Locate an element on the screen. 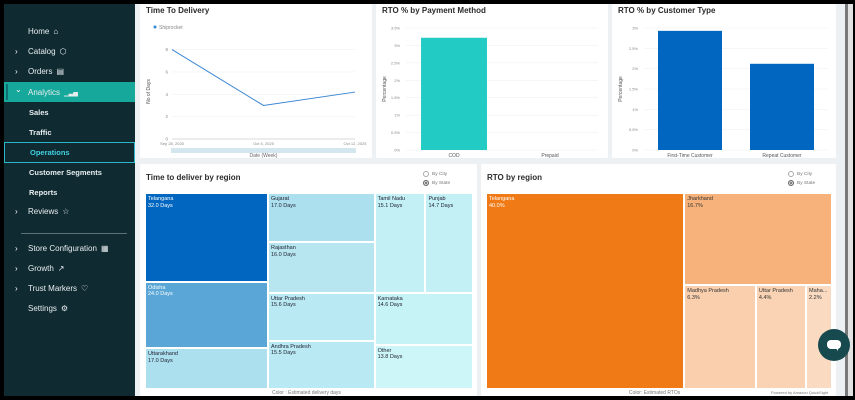 The height and width of the screenshot is (400, 855). treemap-cell-uttarakhand: Uttarakhand 17.0 Days is located at coordinates (206, 368).